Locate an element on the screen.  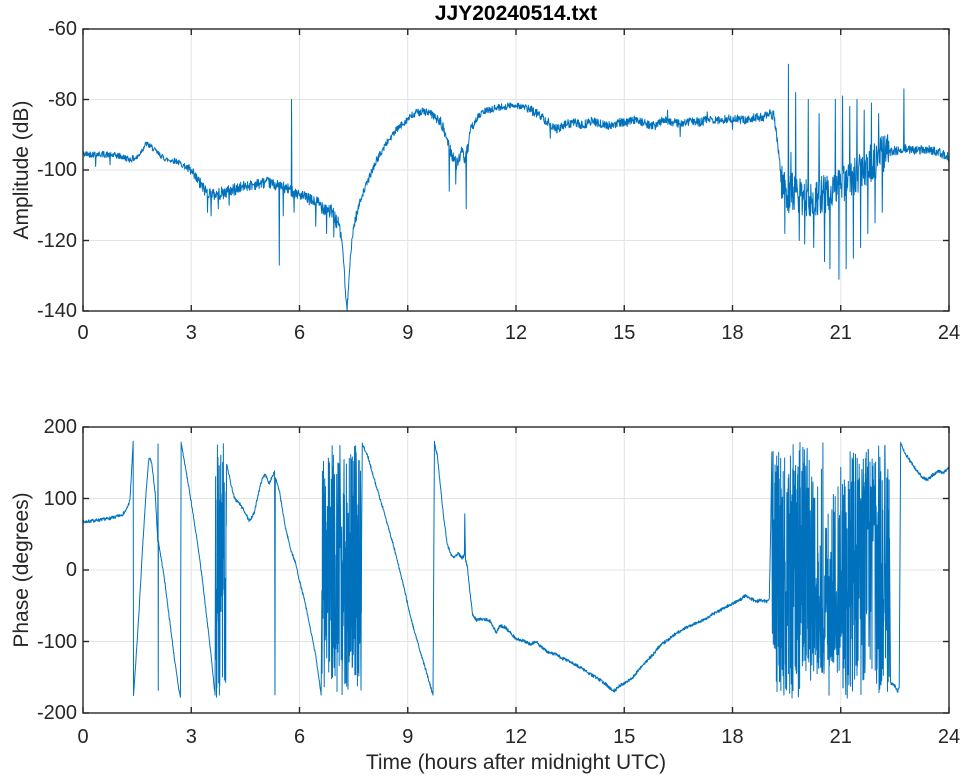
time-x-axis-label: Time (hours after midnight UTC) is located at coordinates (516, 762).